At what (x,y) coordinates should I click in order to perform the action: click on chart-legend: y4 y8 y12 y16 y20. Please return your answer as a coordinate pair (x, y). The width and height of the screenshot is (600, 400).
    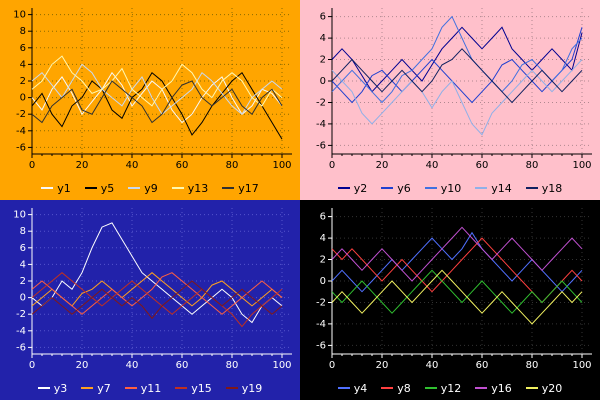
    Looking at the image, I should click on (450, 388).